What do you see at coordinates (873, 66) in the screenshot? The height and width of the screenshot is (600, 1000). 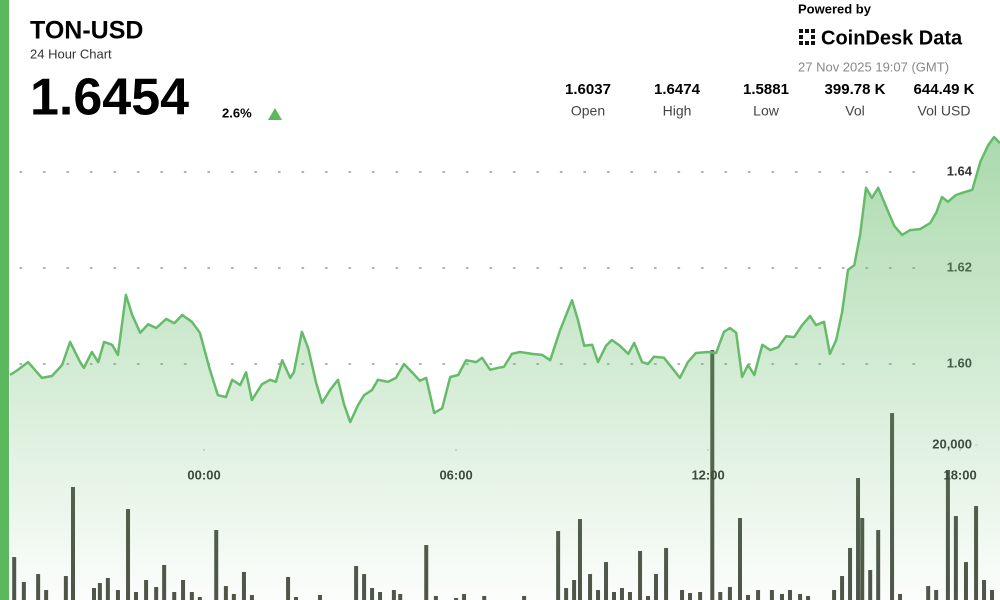 I see `timestamp: 27 Nov 2025 19:07 (GMT)` at bounding box center [873, 66].